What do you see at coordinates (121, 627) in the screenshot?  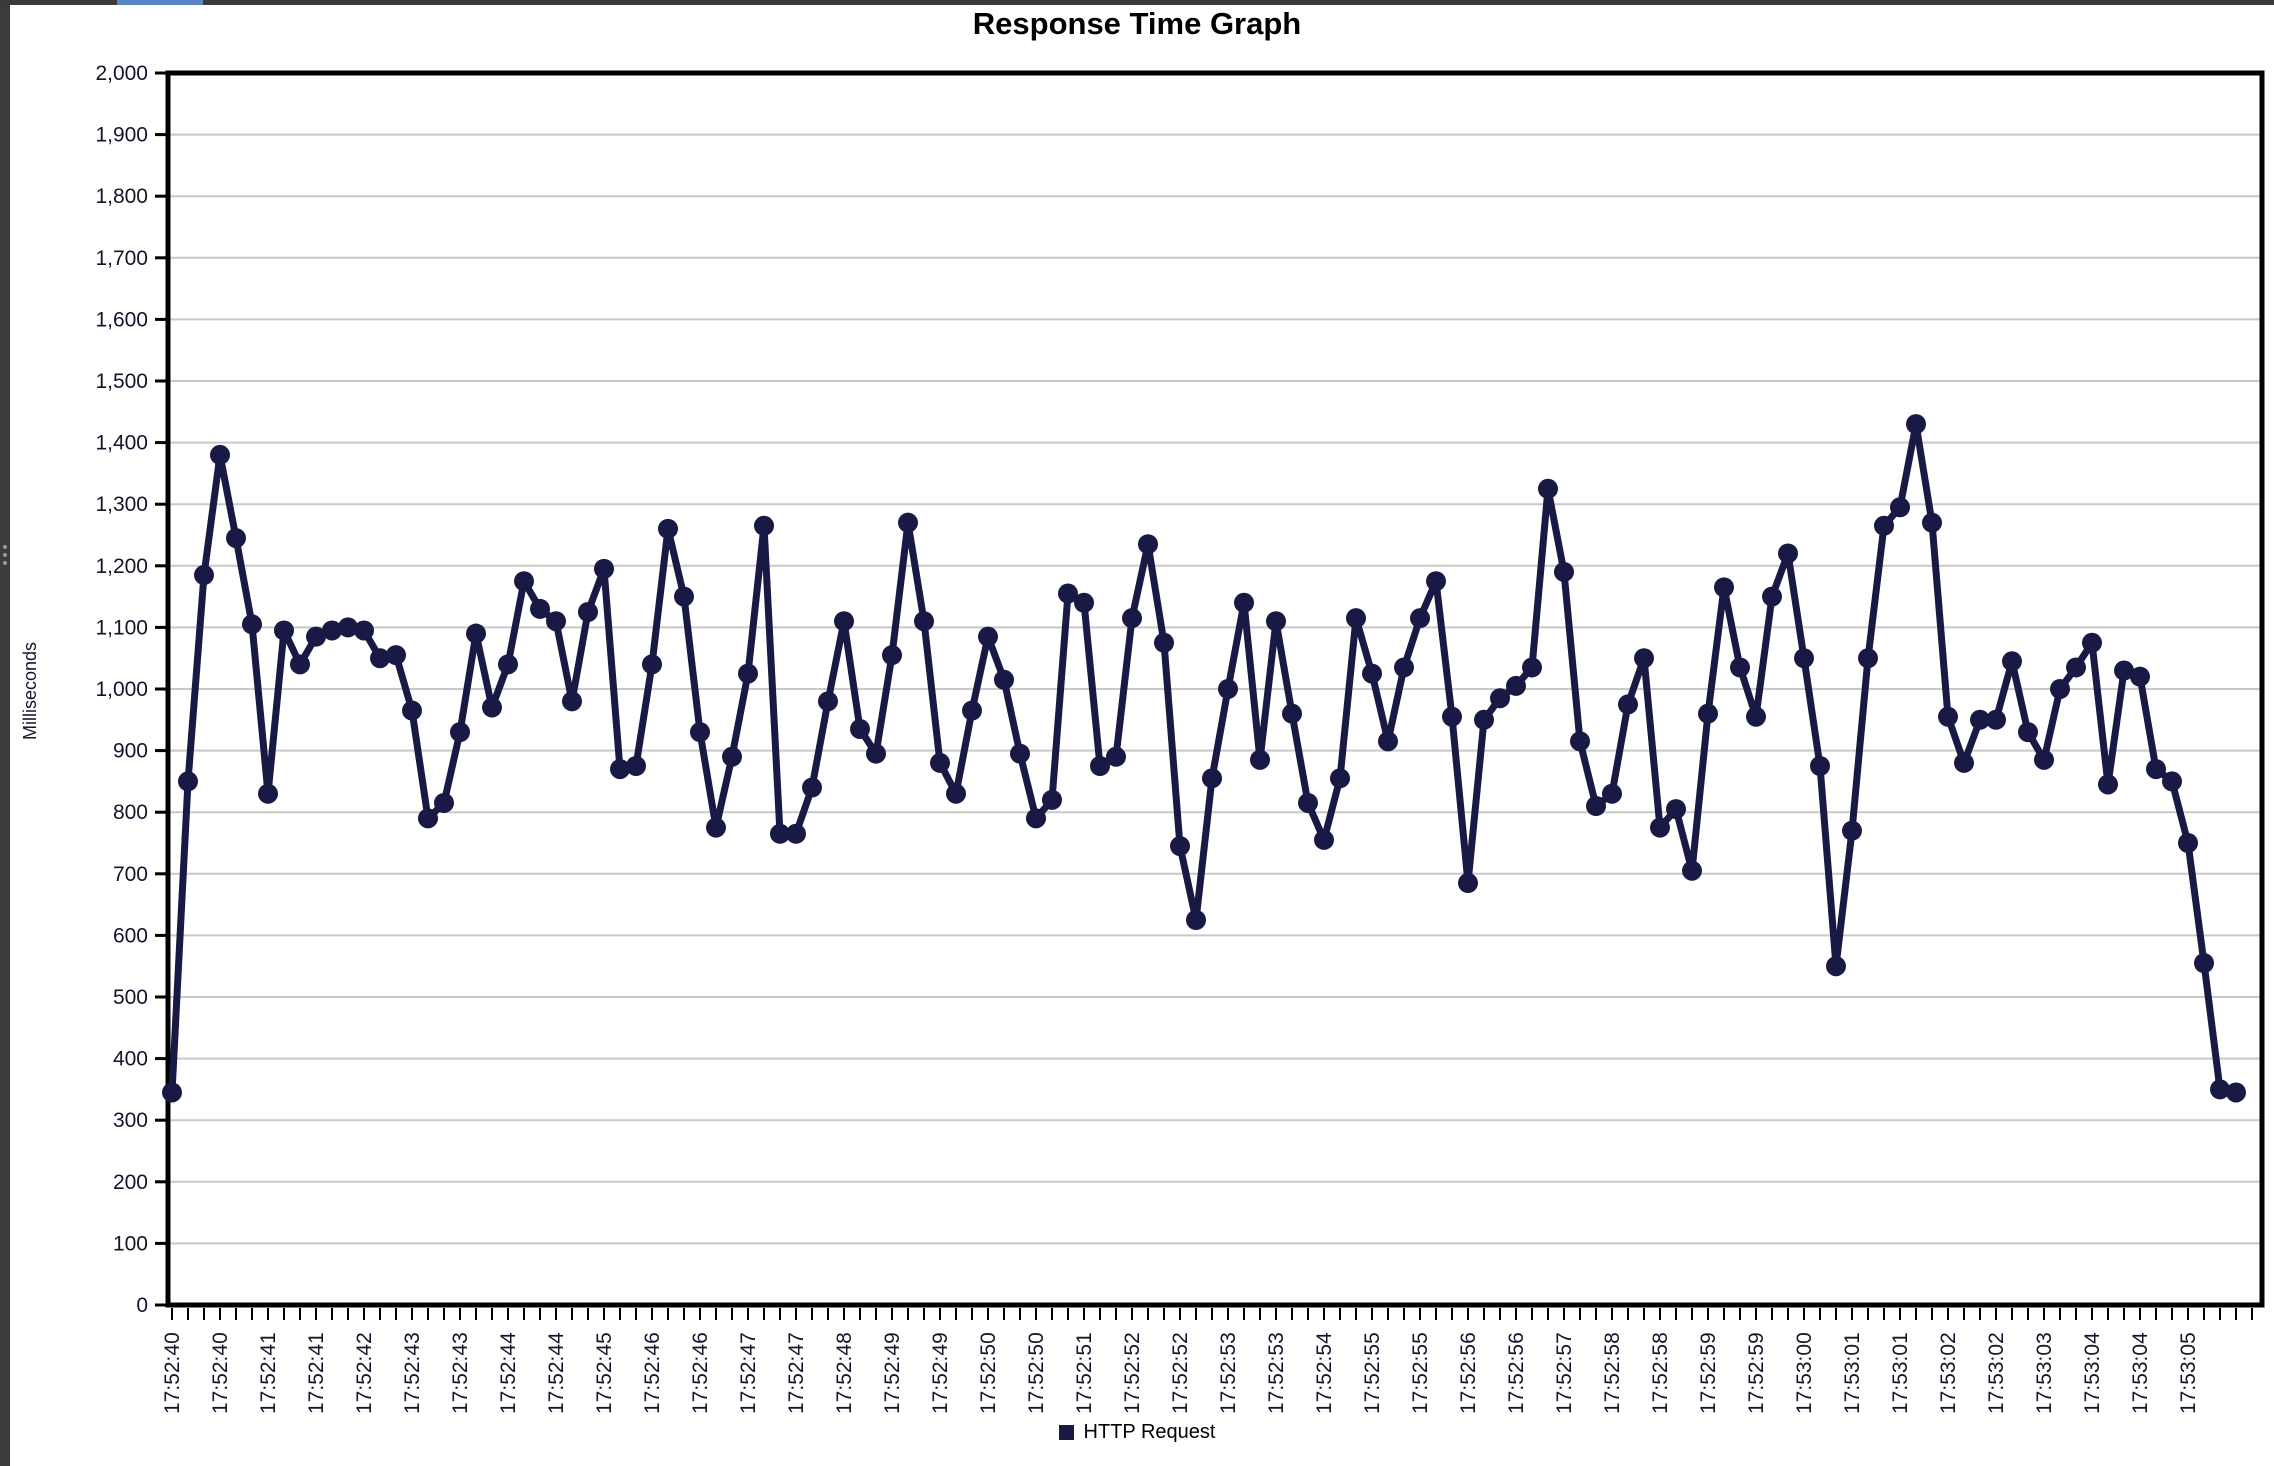 I see `y-tick-label: 1,100` at bounding box center [121, 627].